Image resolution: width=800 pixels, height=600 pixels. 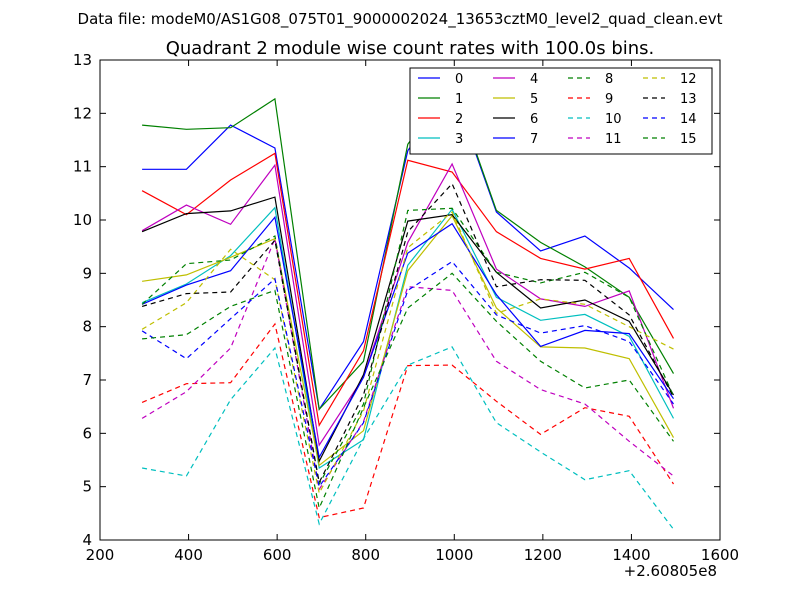 What do you see at coordinates (688, 139) in the screenshot?
I see `legend-label-15: 15` at bounding box center [688, 139].